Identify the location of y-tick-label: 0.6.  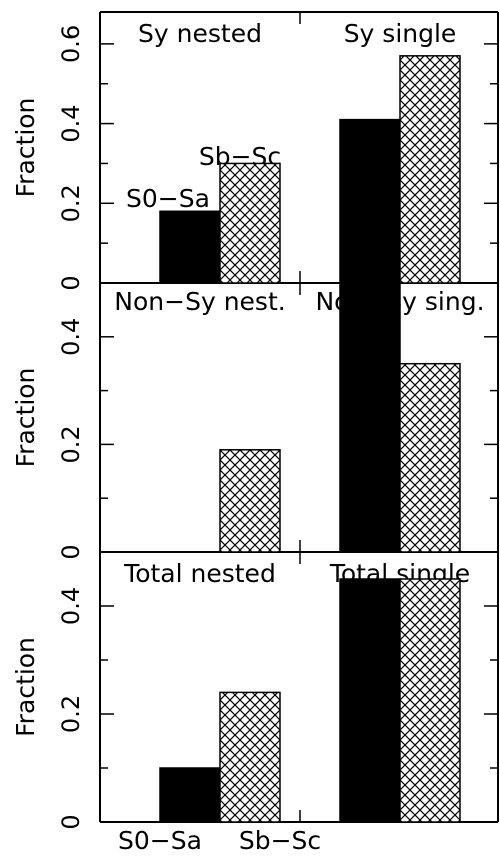
(71, 44).